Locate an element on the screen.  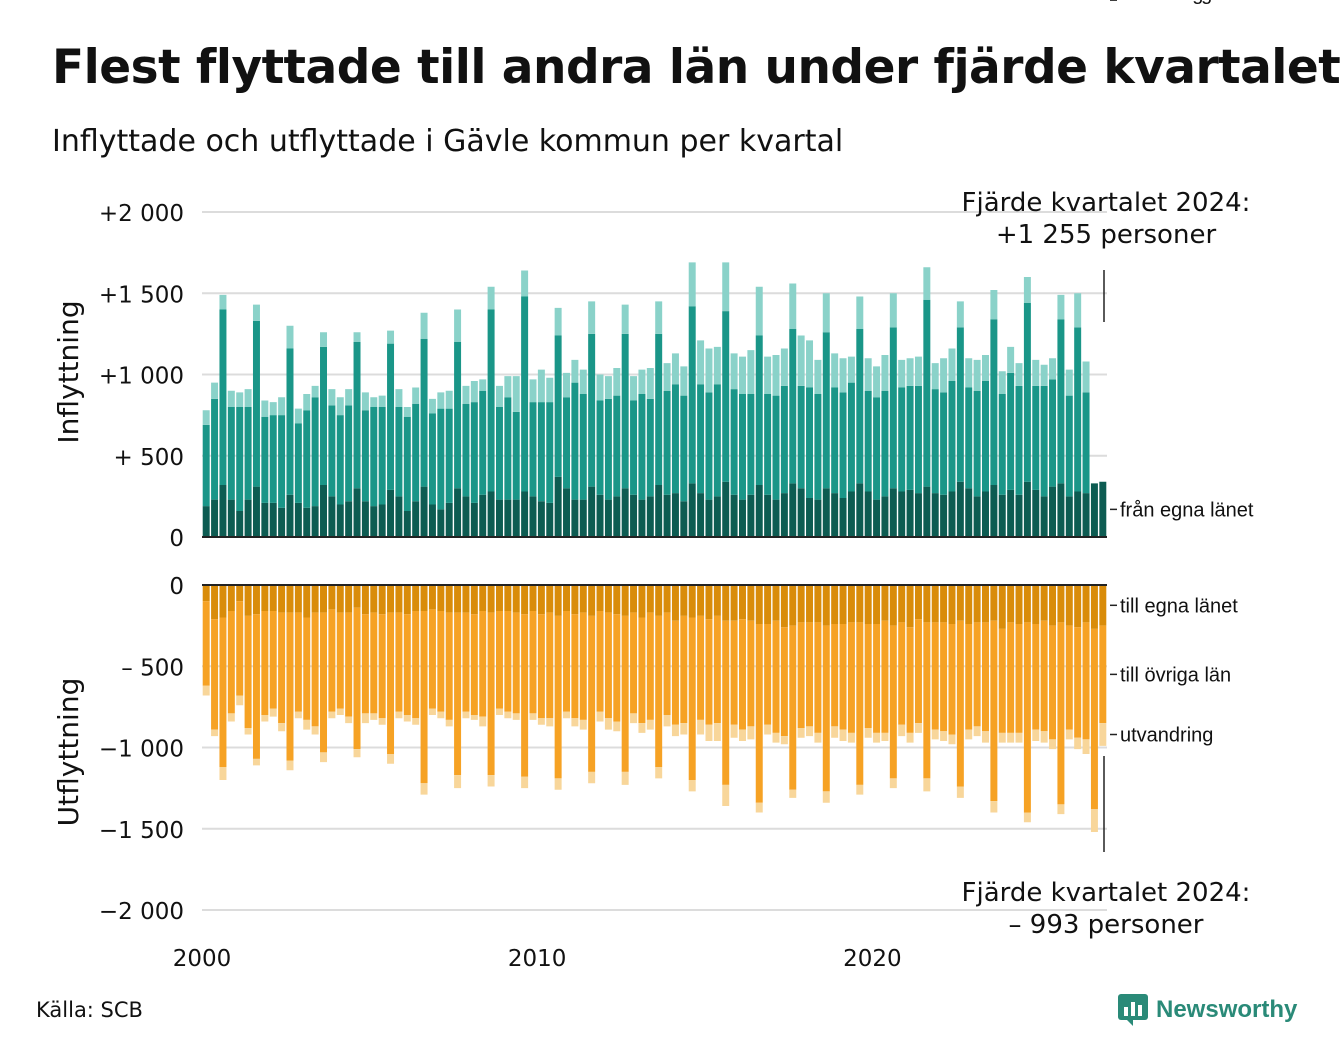
outflow-series-label: till övriga län is located at coordinates (1175, 675).